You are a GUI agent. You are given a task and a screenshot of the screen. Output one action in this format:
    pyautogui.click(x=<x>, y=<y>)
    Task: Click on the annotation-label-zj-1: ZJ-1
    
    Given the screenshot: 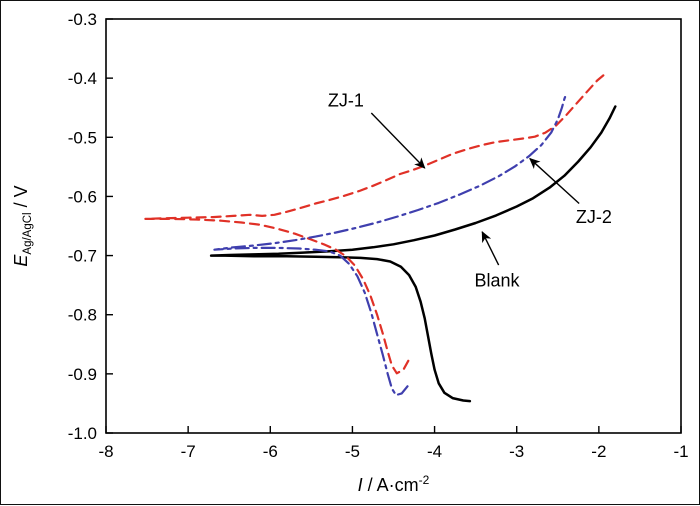 What is the action you would take?
    pyautogui.click(x=346, y=101)
    